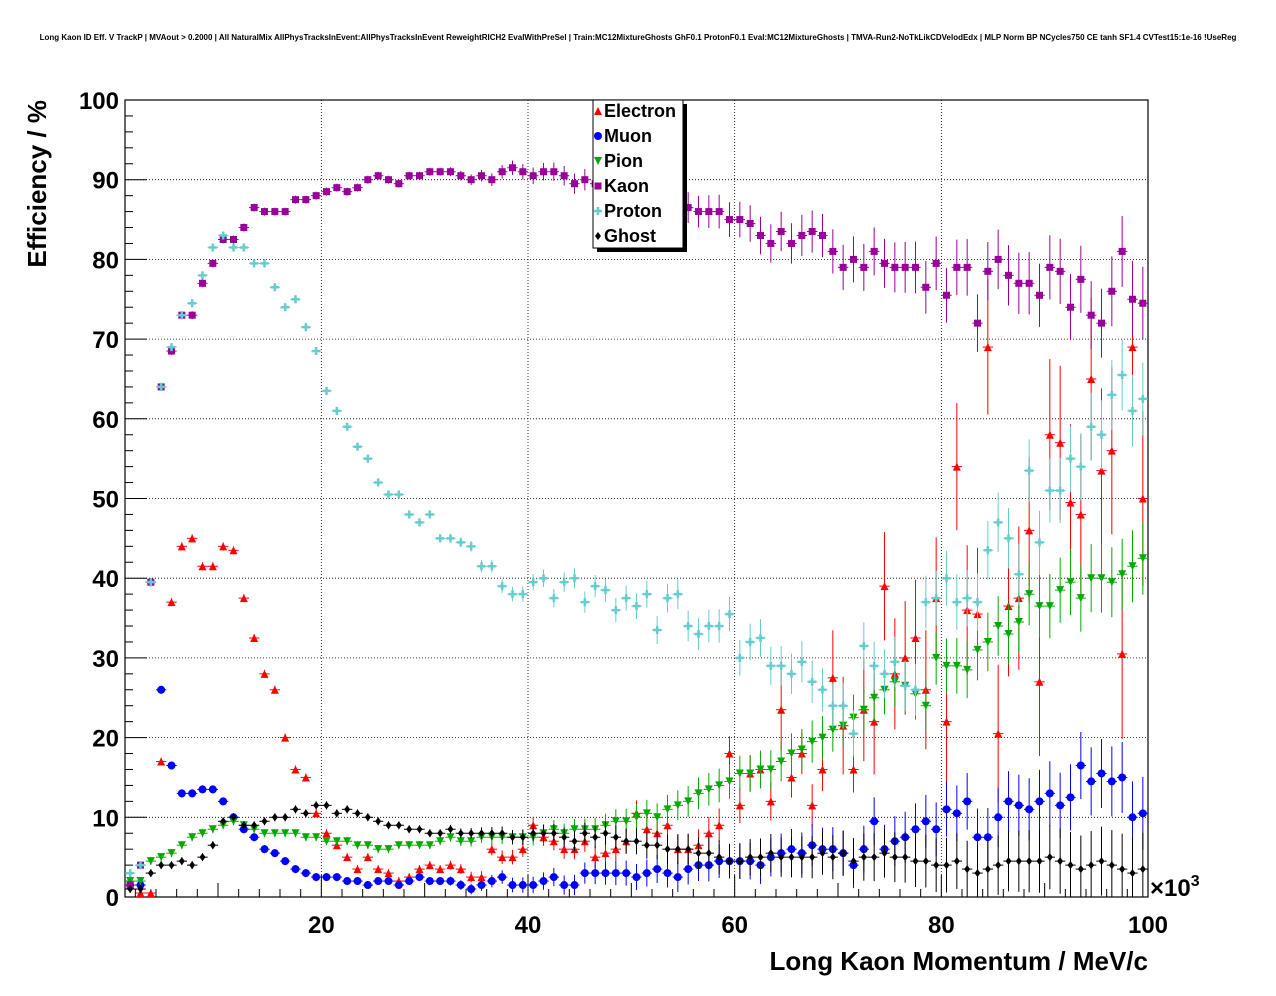 Image resolution: width=1276 pixels, height=996 pixels. I want to click on y-tick-label: 10, so click(105, 818).